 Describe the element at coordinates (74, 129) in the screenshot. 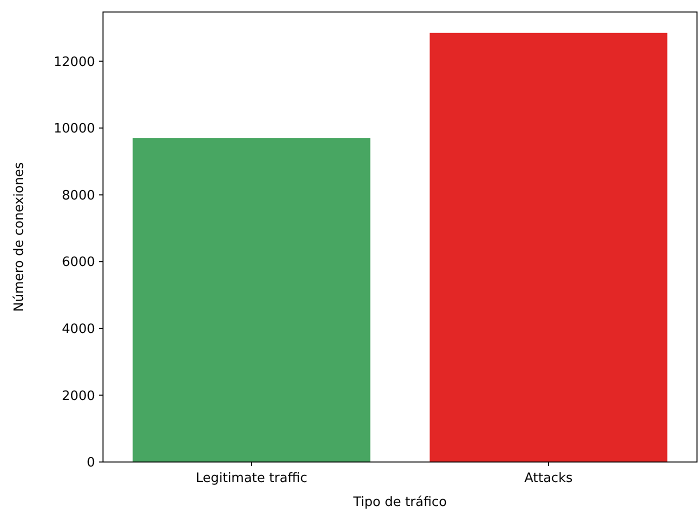

I see `y-tick-label: 10000` at that location.